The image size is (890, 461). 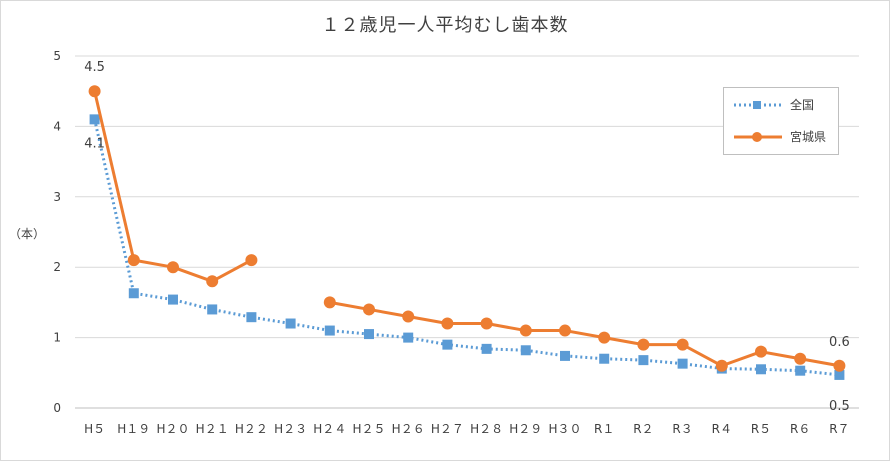 What do you see at coordinates (839, 406) in the screenshot?
I see `data-label: 0.5` at bounding box center [839, 406].